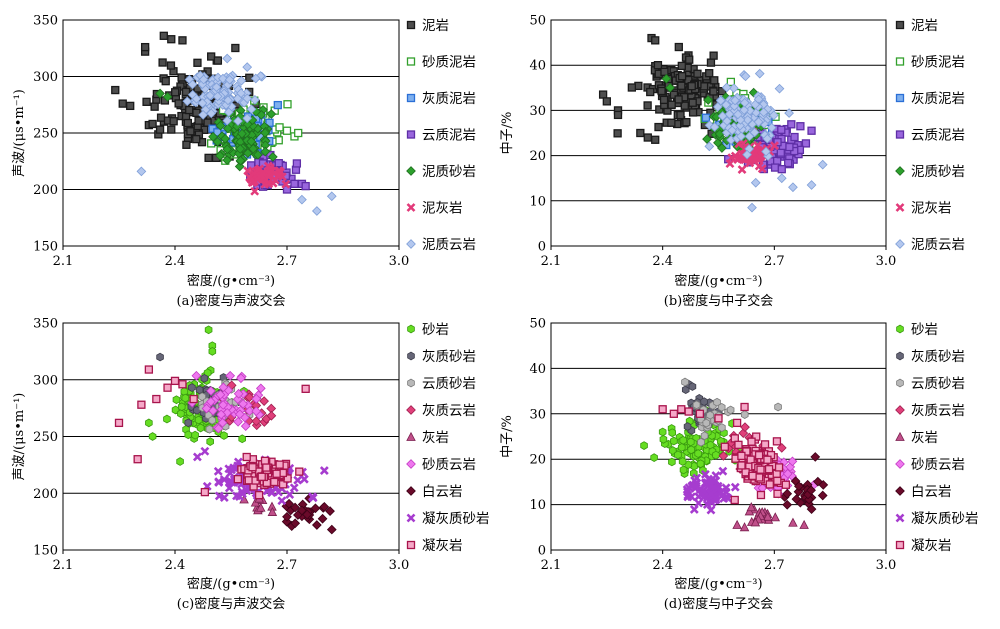 This screenshot has height=629, width=1000. Describe the element at coordinates (724, 453) in the screenshot. I see `series-8-points` at that location.